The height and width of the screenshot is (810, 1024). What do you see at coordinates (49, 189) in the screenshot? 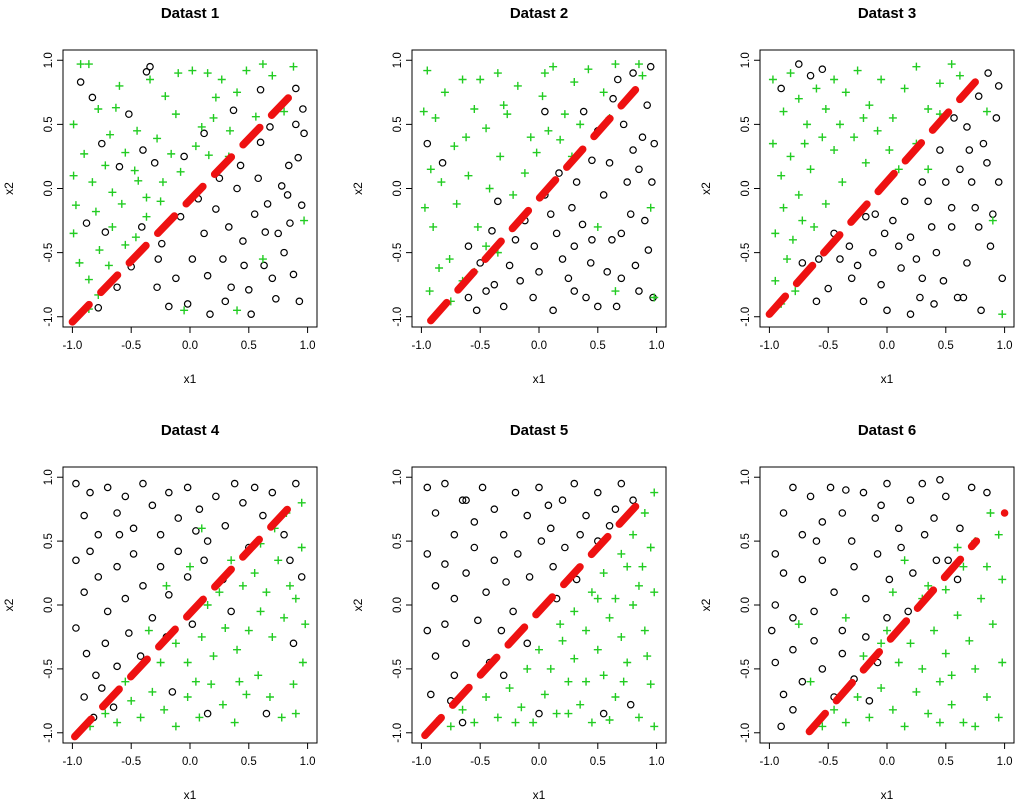
I see `y-tick-label: 0.0` at bounding box center [49, 189].